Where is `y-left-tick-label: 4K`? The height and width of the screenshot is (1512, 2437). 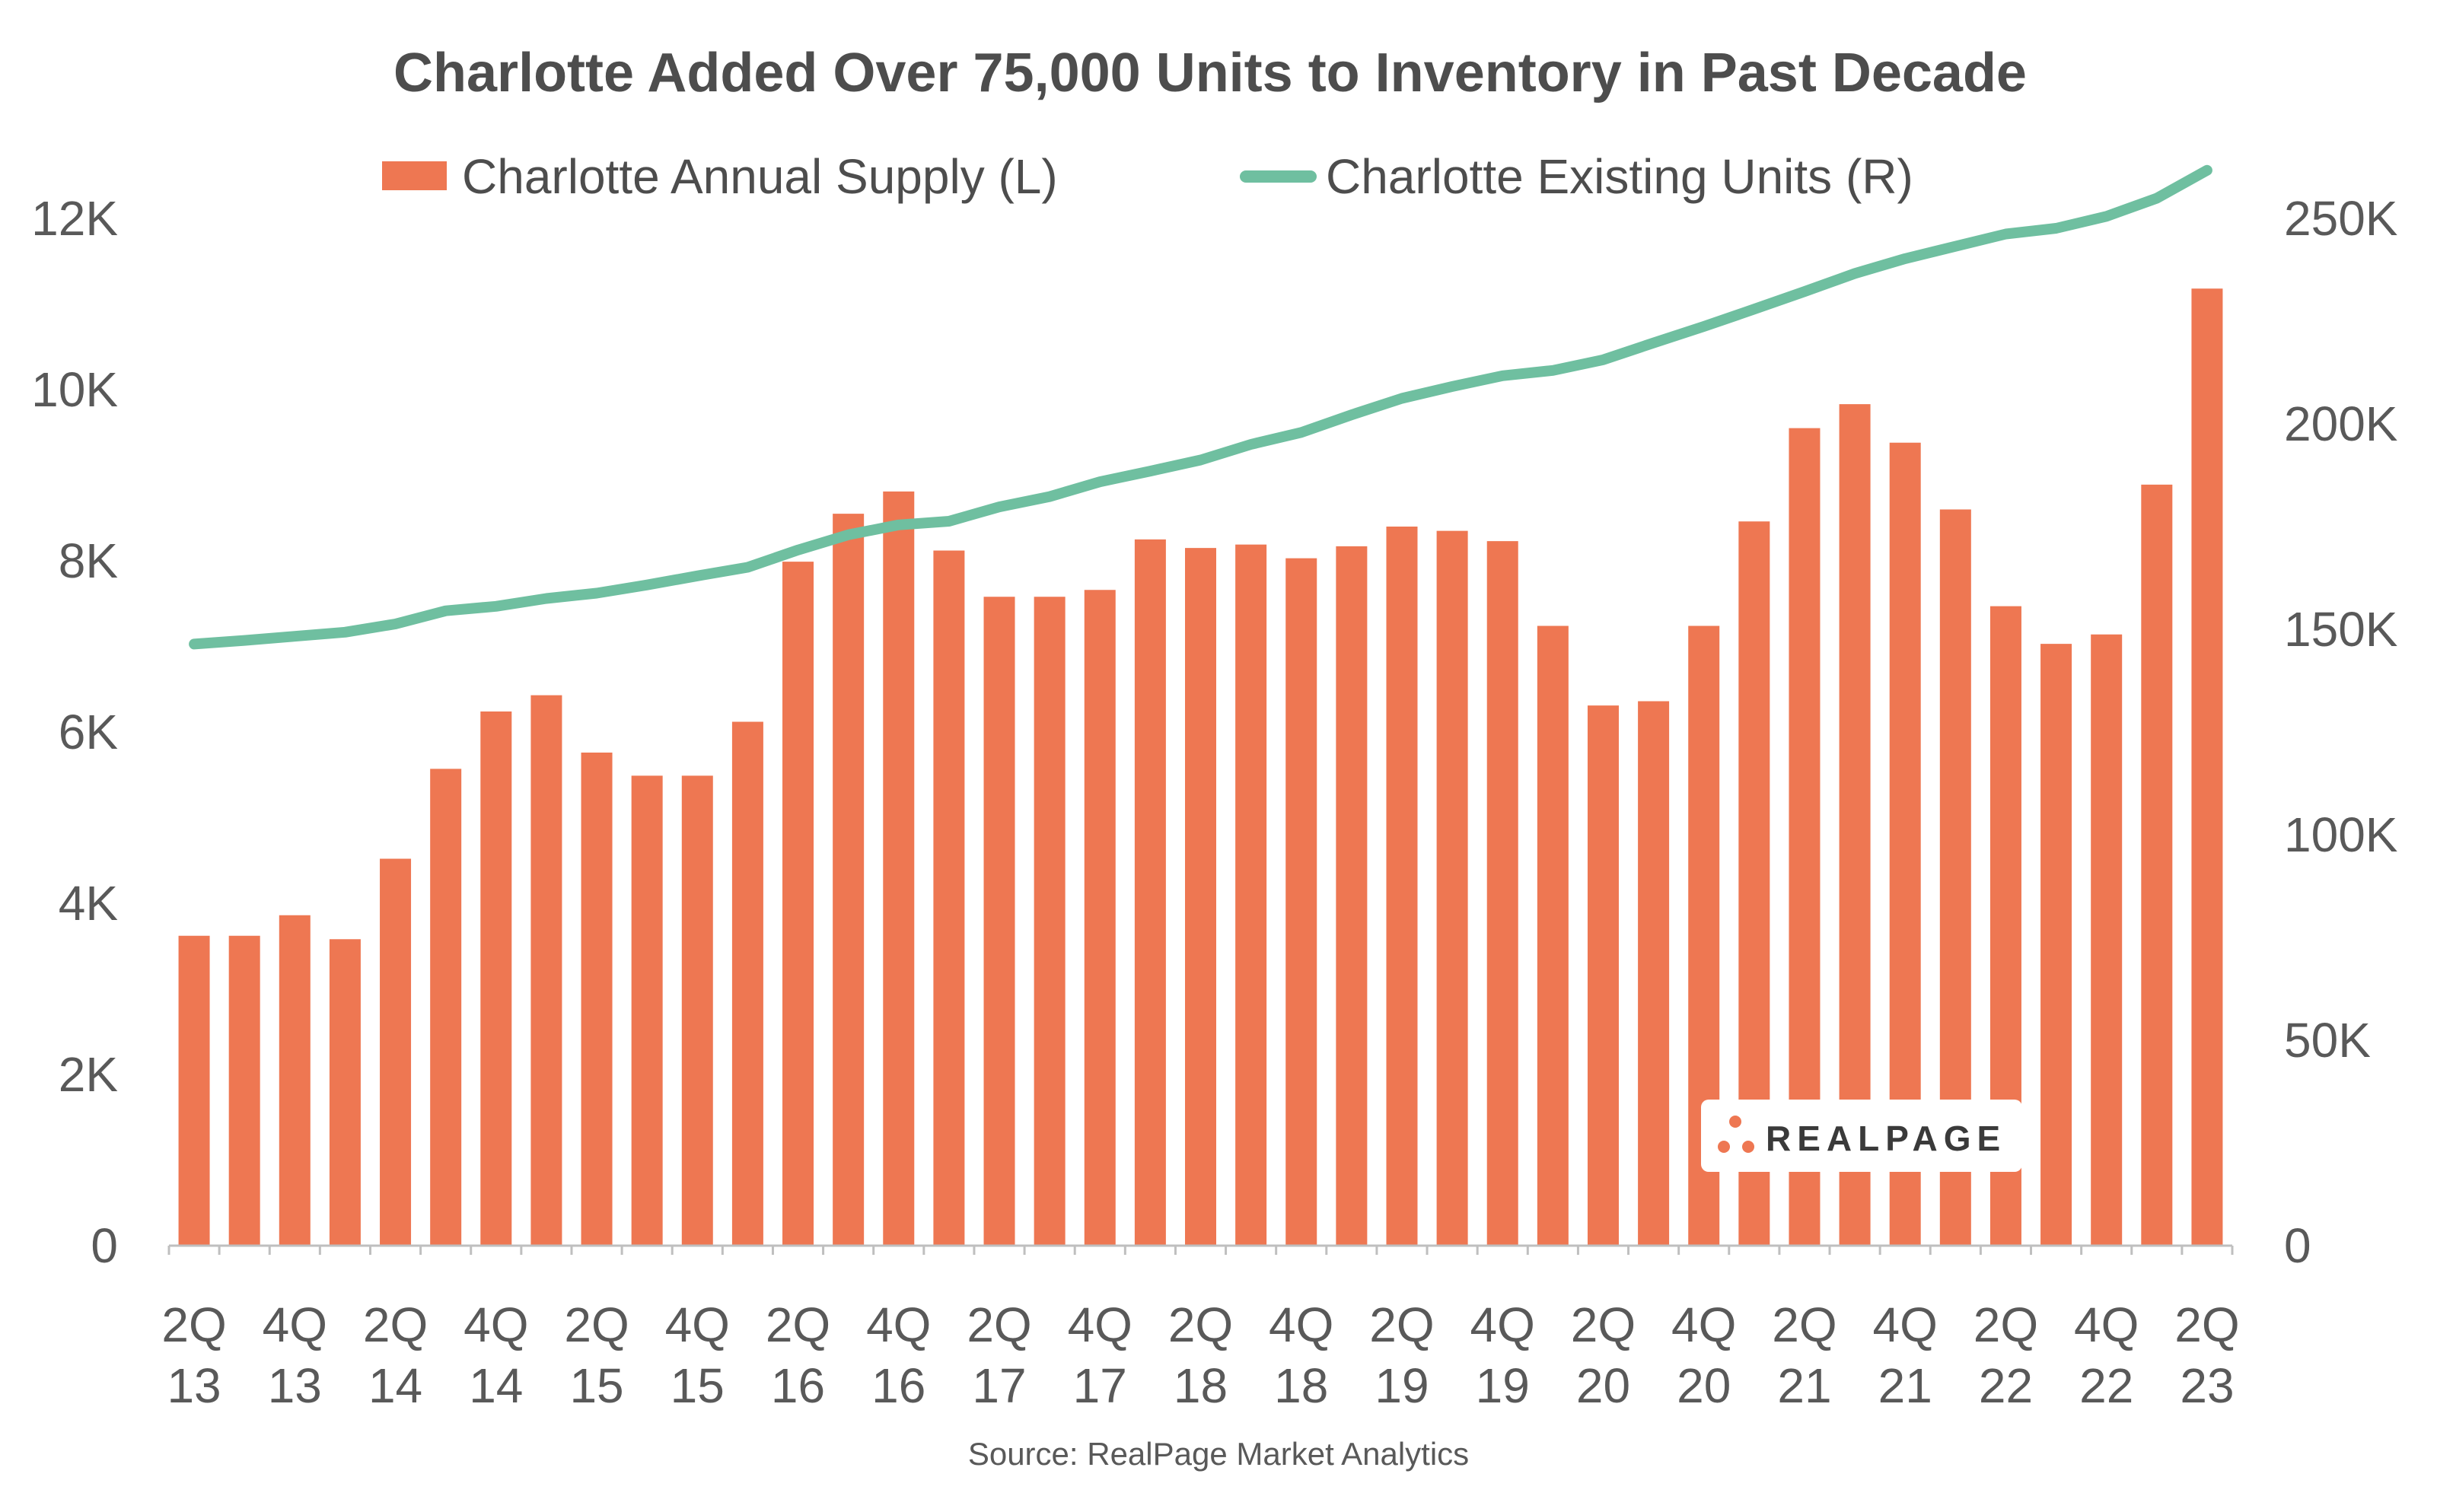
y-left-tick-label: 4K is located at coordinates (88, 903).